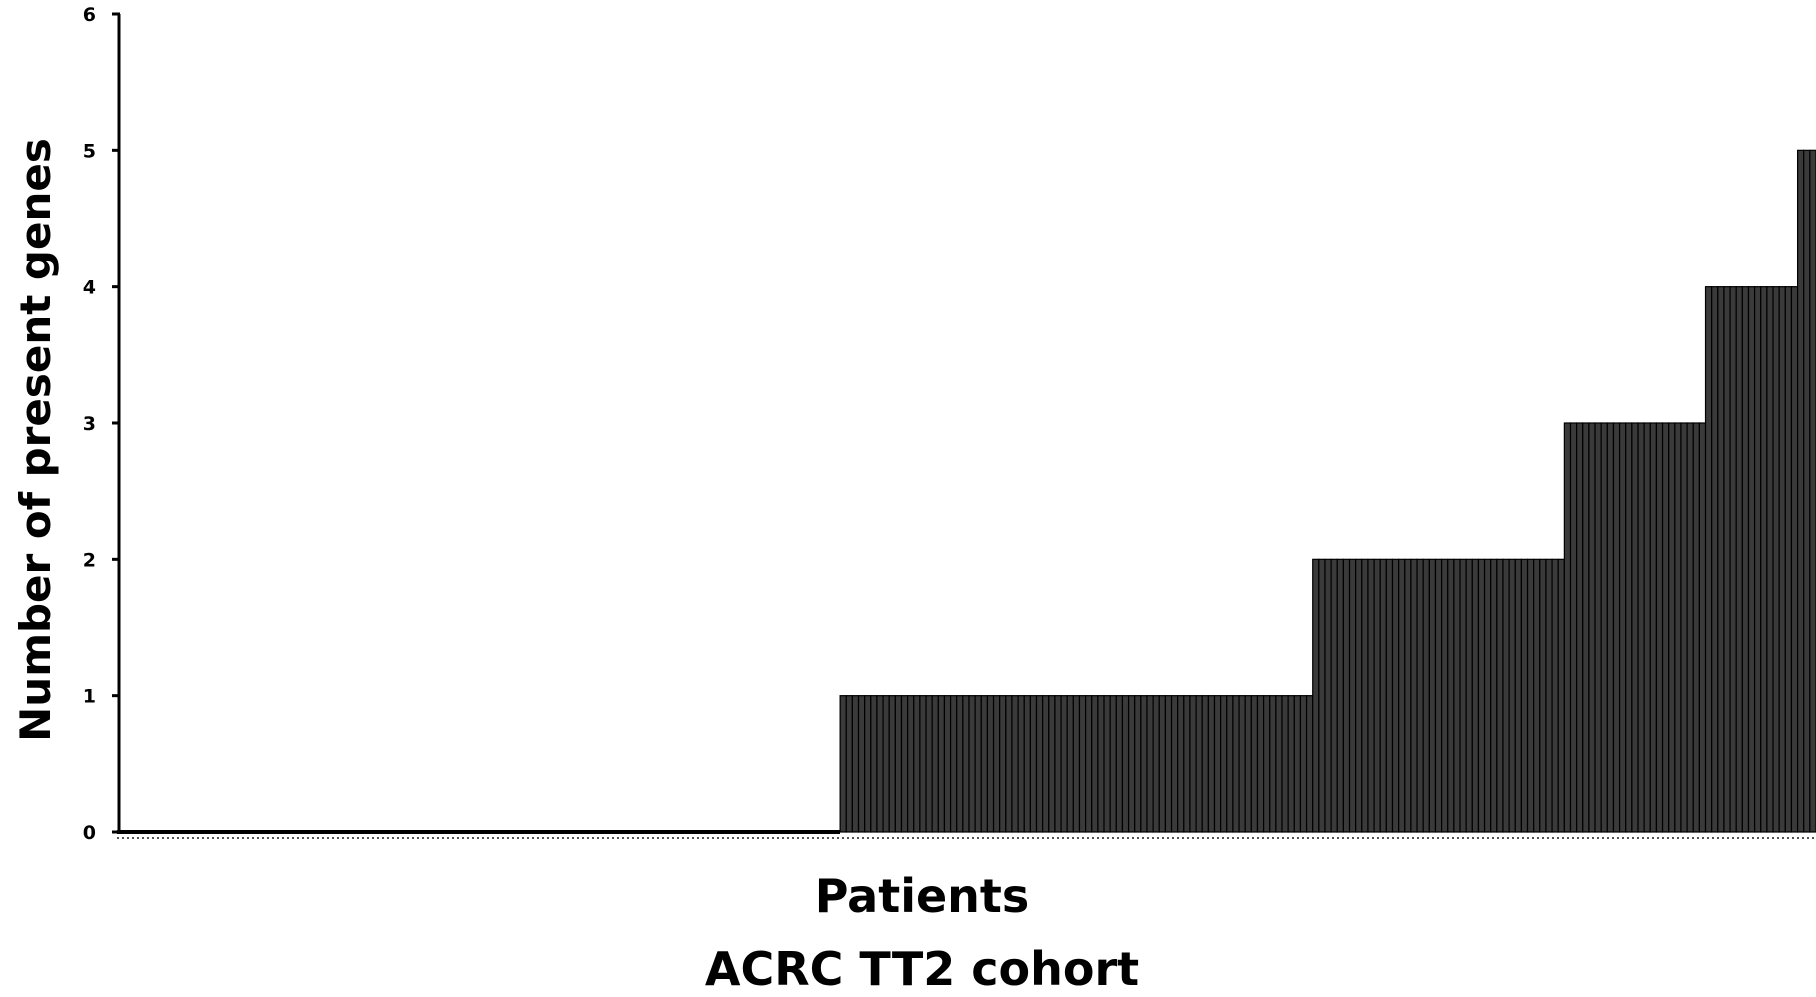 This screenshot has width=1816, height=997. Describe the element at coordinates (89, 697) in the screenshot. I see `y-tick-label: 1` at that location.